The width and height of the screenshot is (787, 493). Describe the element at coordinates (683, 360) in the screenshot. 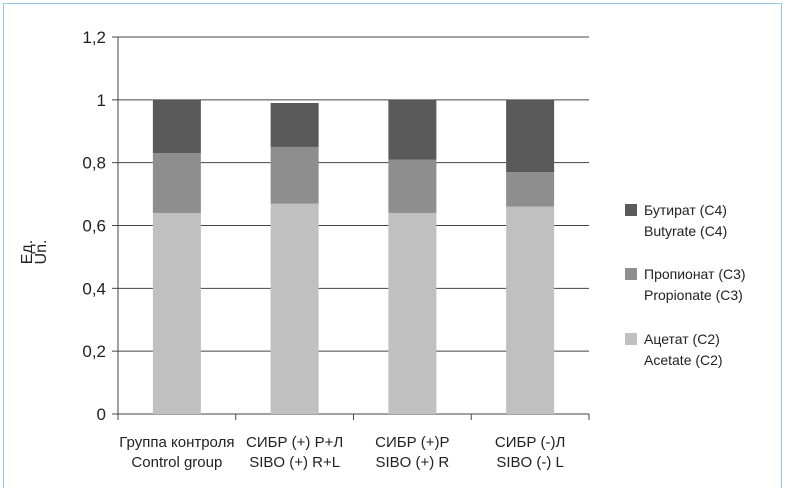

I see `legend-label: Acetate (C2)` at that location.